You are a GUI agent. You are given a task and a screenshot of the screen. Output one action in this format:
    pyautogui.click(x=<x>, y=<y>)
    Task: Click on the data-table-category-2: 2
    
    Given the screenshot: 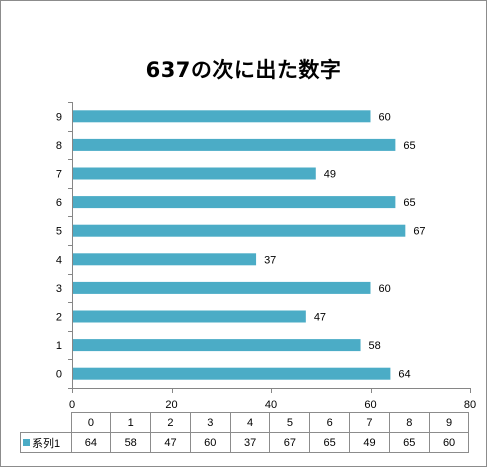 What is the action you would take?
    pyautogui.click(x=170, y=422)
    